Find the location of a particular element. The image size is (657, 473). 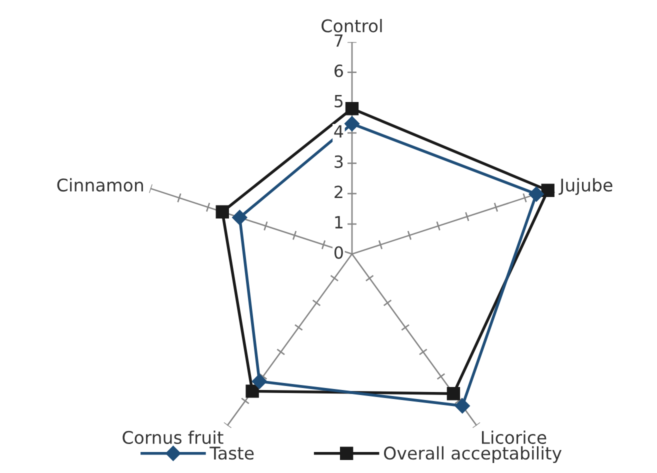

y-tick-label: 3 is located at coordinates (338, 161).